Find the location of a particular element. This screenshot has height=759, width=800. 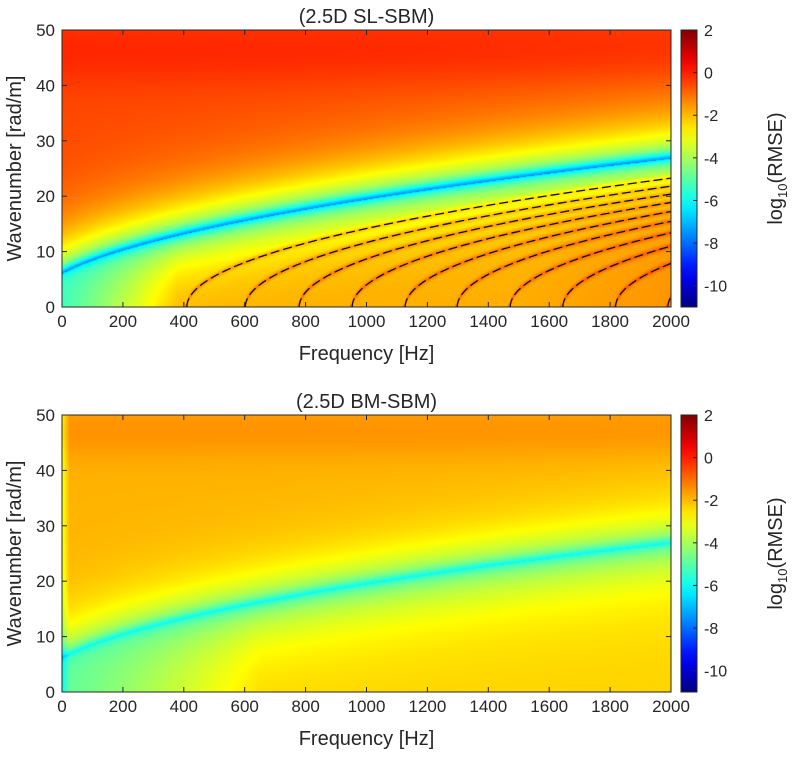

chart-title: (2.5D BM-SBM) is located at coordinates (366, 402).